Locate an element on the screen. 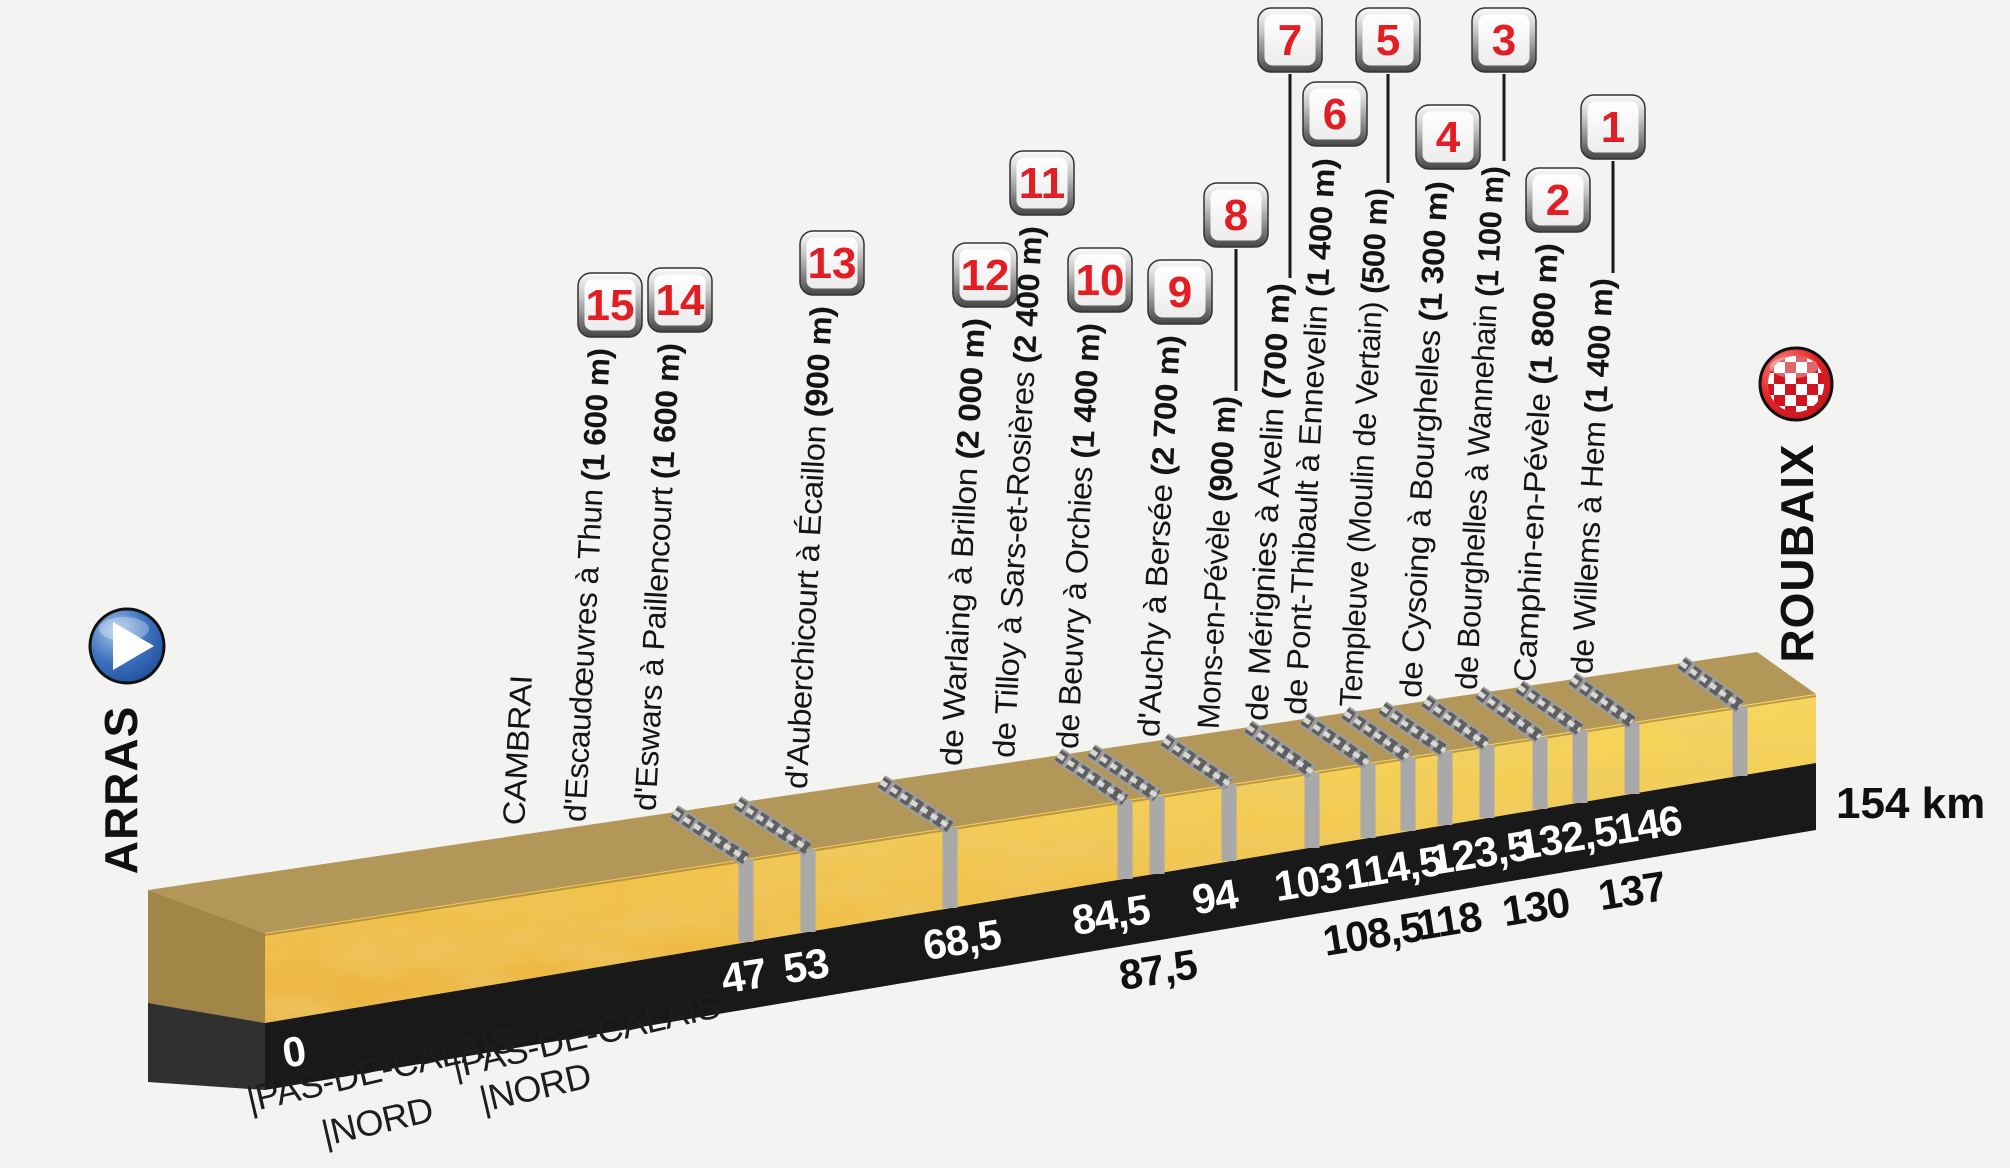 Image resolution: width=2010 pixels, height=1168 pixels. sector-badge-4: 4 is located at coordinates (1448, 137).